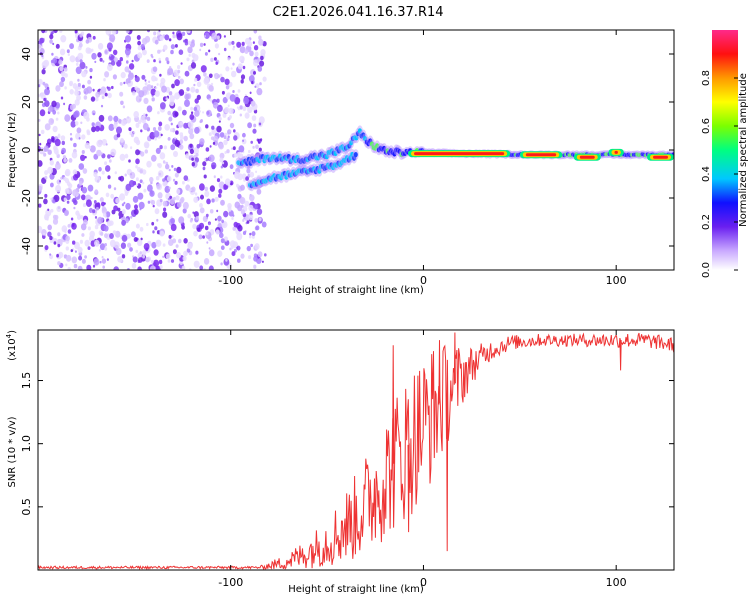 This screenshot has width=750, height=600. Describe the element at coordinates (587, 157) in the screenshot. I see `strong-segment-core` at that location.